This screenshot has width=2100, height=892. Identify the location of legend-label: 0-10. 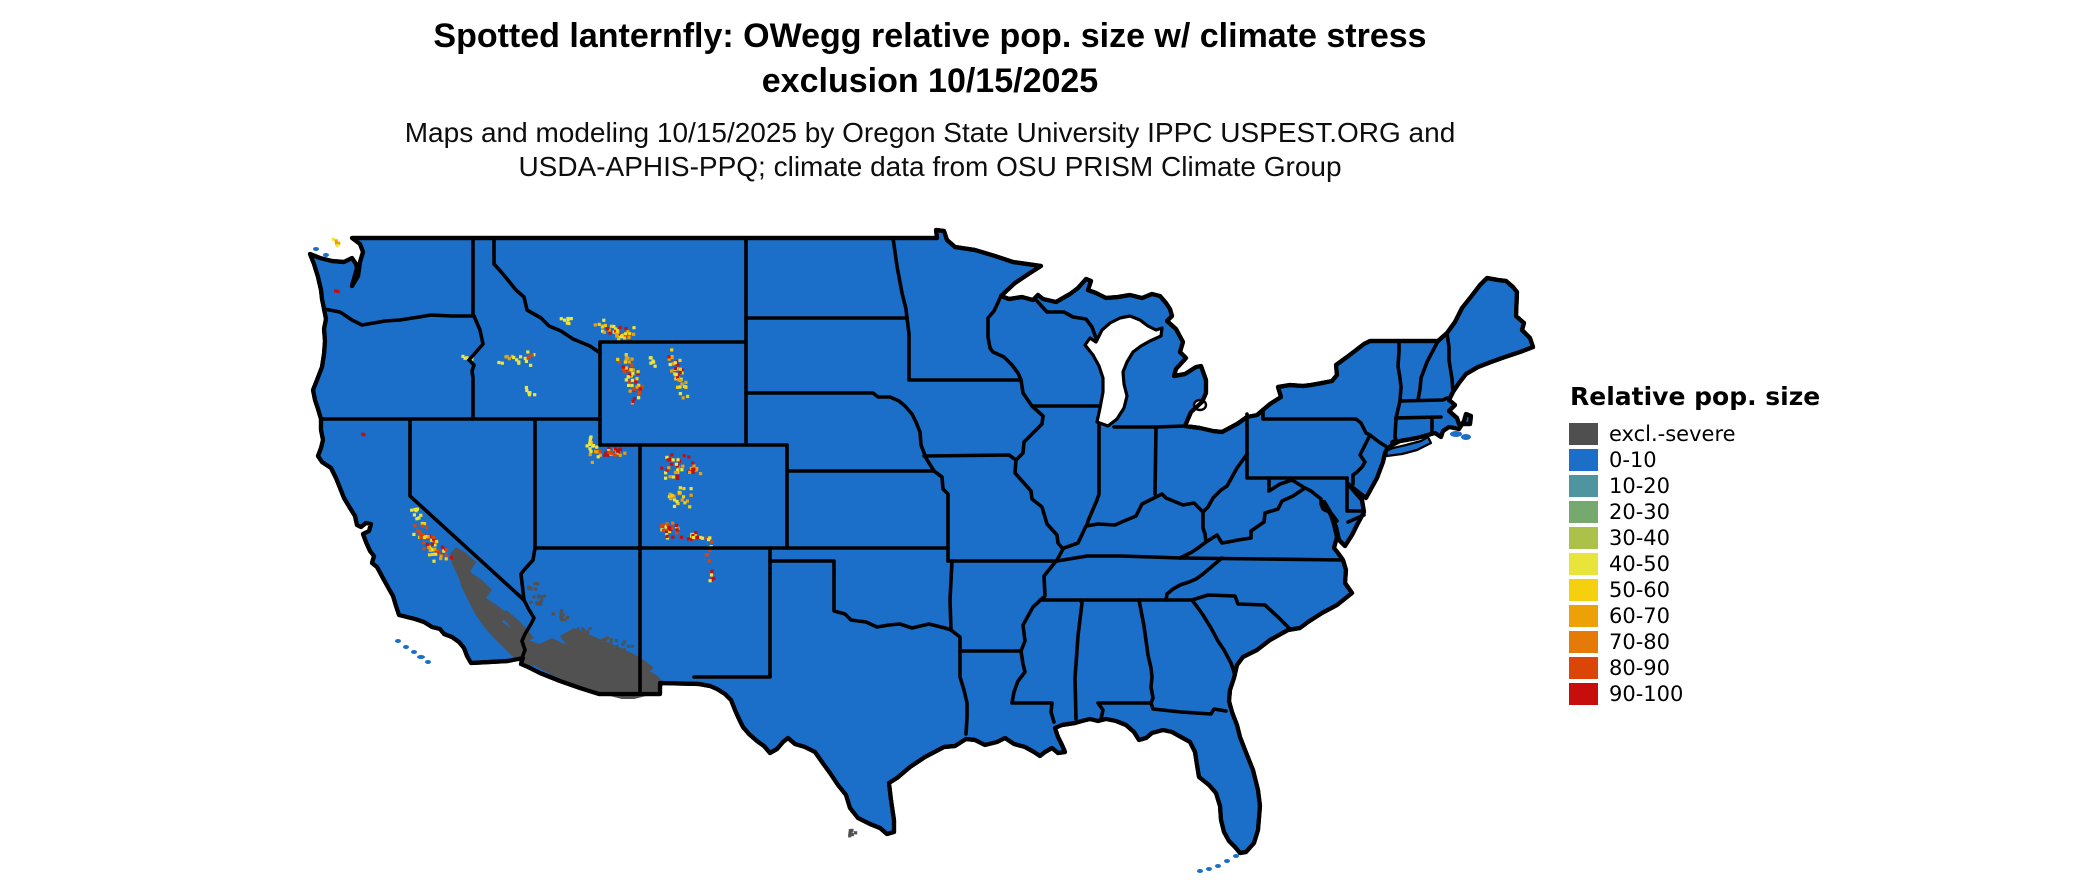
(1633, 460).